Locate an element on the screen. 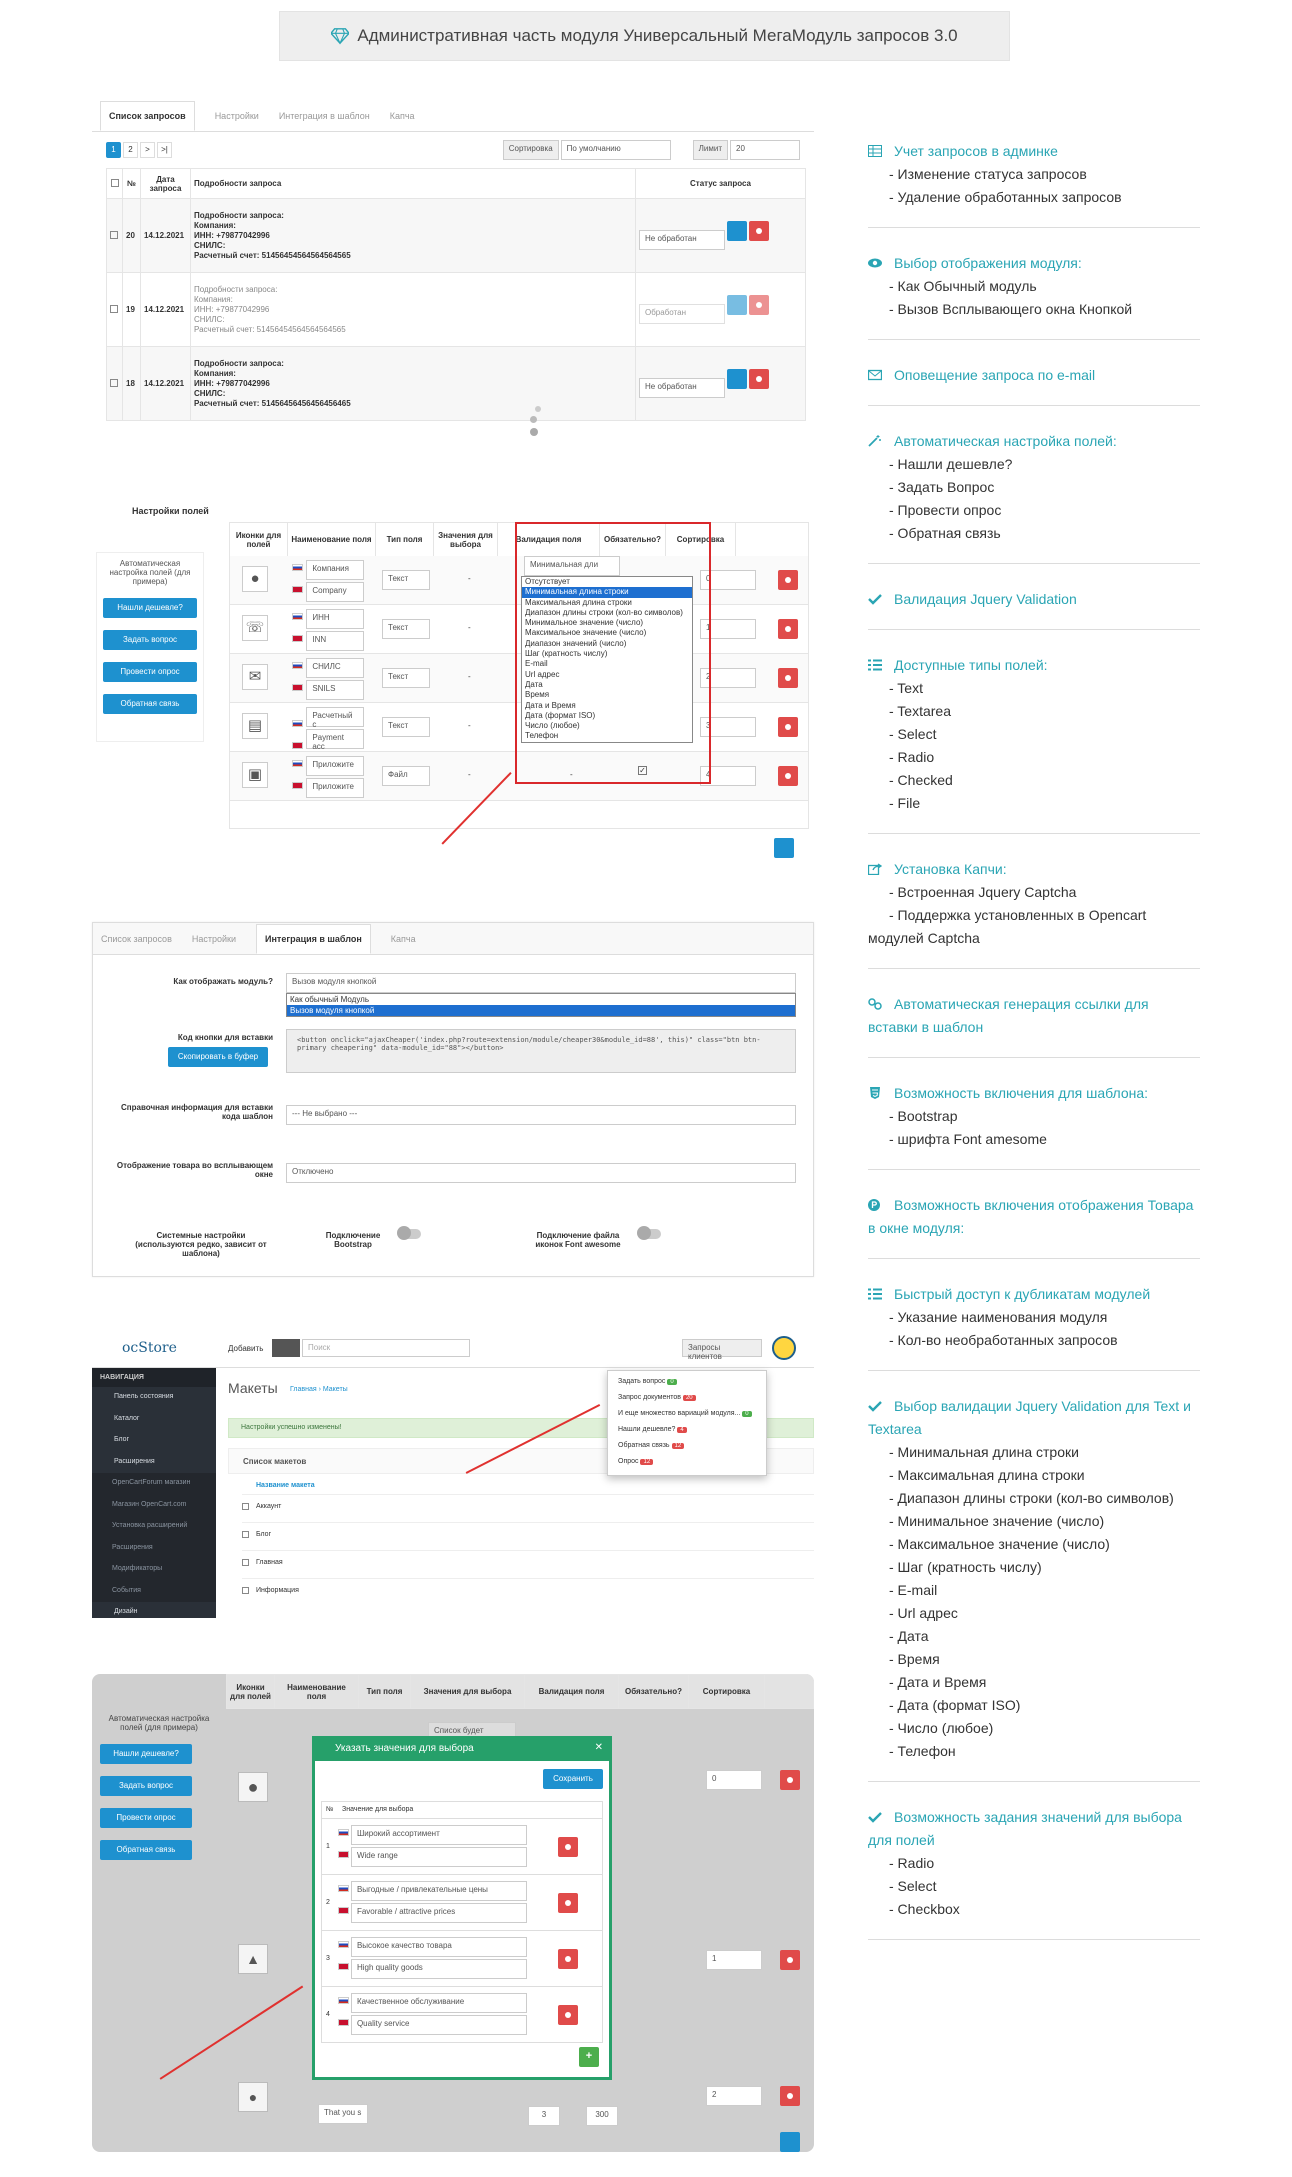 The width and height of the screenshot is (1292, 2177). display-mode-select: Вызов модуля кнопкой is located at coordinates (541, 983).